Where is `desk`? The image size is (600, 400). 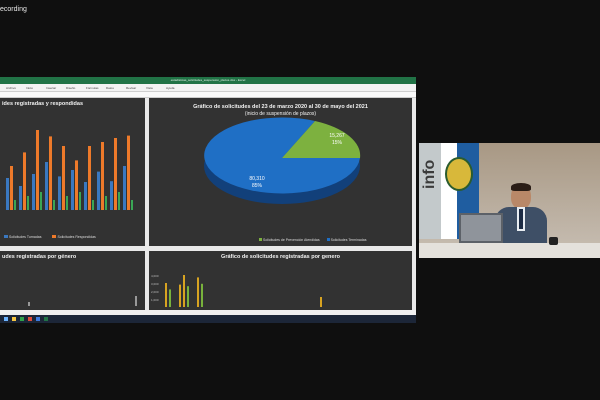
desk is located at coordinates (509, 250).